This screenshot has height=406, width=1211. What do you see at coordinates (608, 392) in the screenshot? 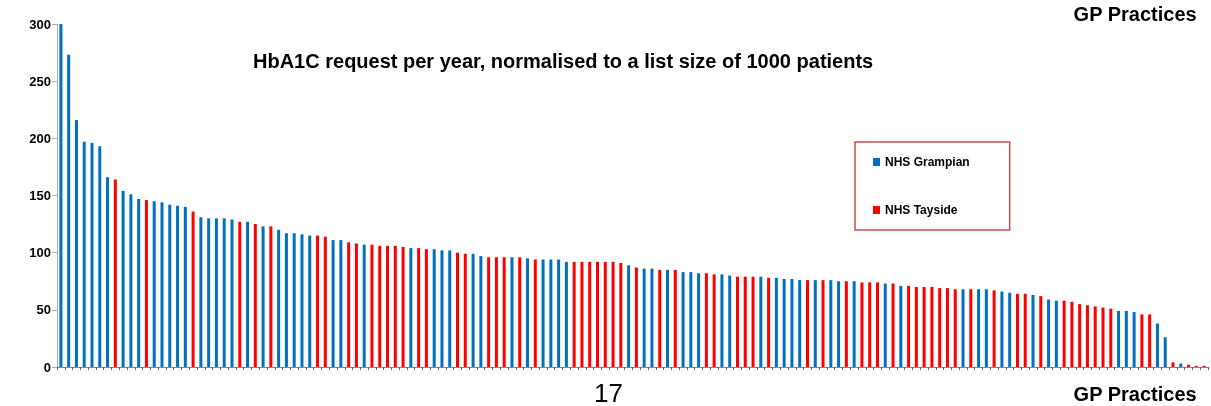
I see `text: 17` at bounding box center [608, 392].